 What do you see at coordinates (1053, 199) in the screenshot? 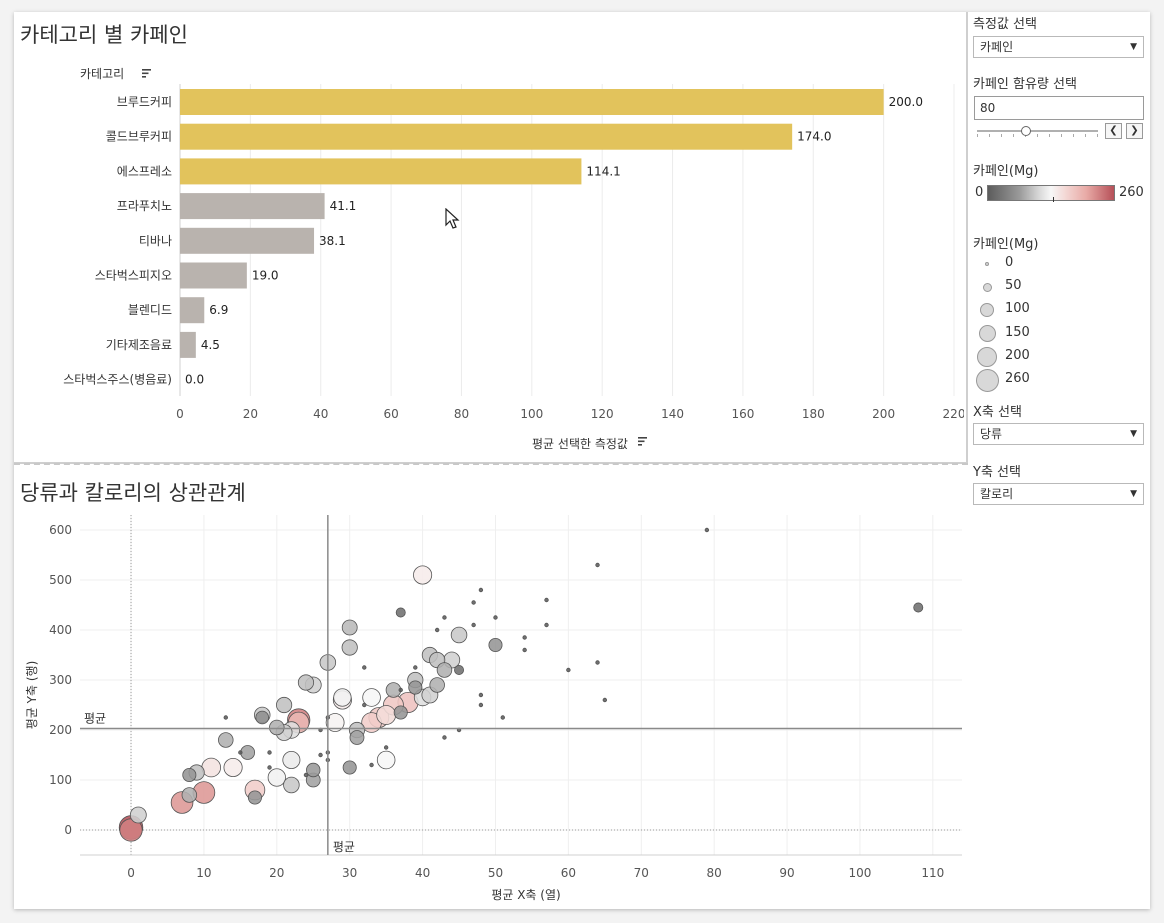
I see `color-legend-marker` at bounding box center [1053, 199].